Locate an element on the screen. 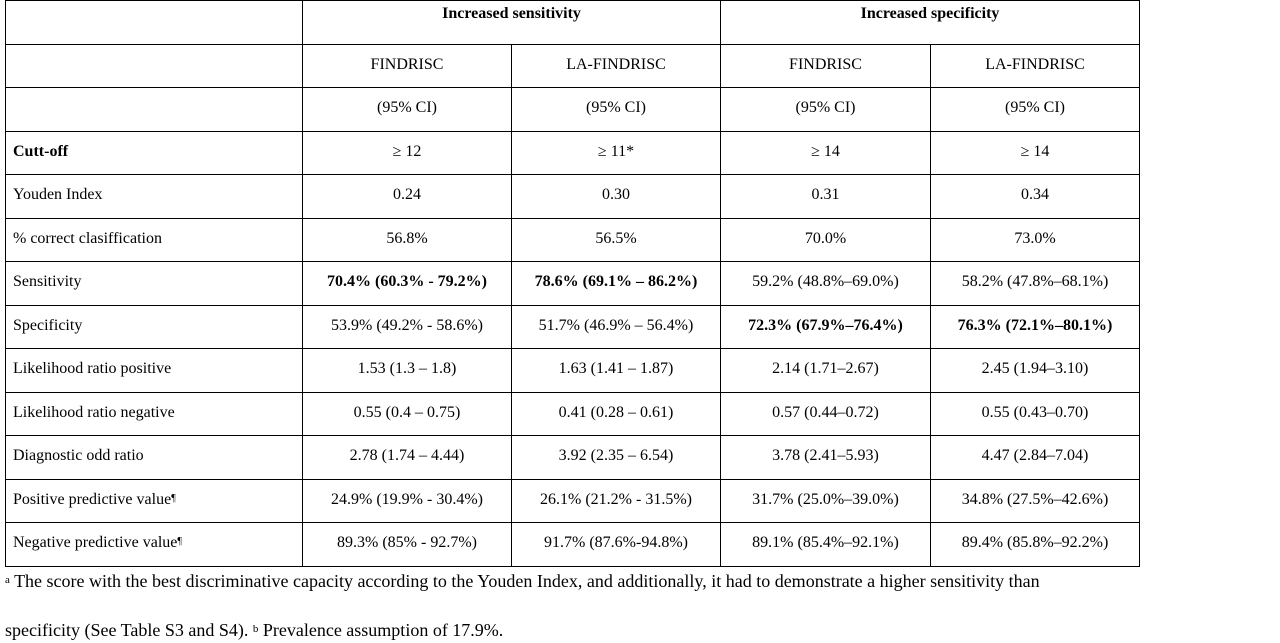 The image size is (1280, 643). cell-value: 70.0% is located at coordinates (825, 238).